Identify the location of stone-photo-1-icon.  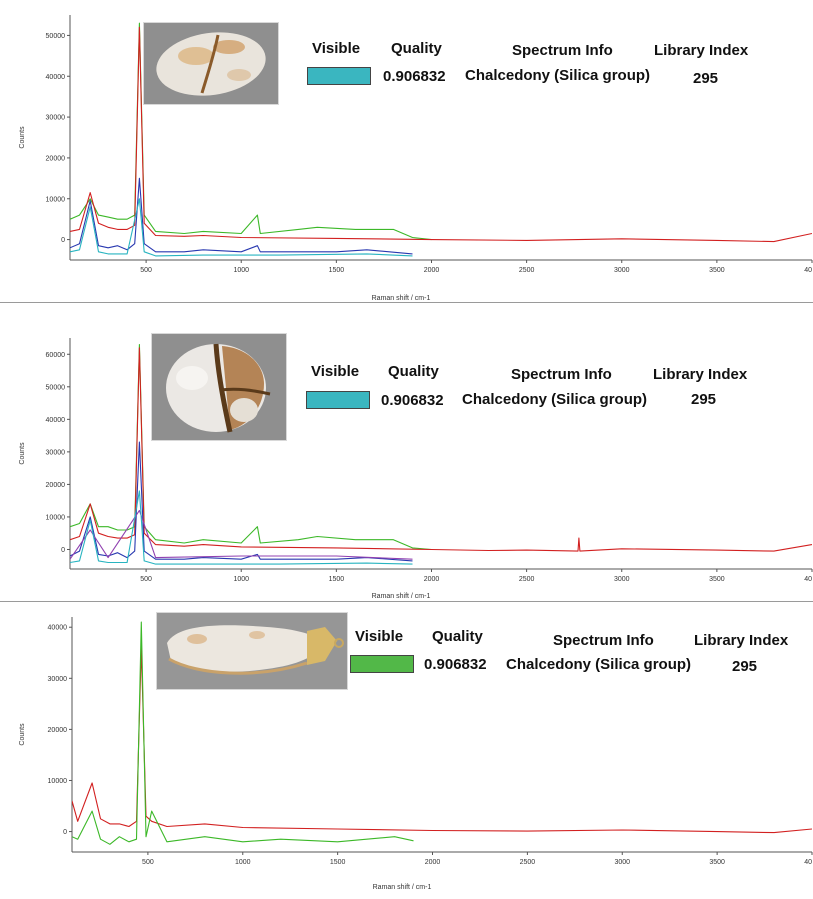
(211, 63).